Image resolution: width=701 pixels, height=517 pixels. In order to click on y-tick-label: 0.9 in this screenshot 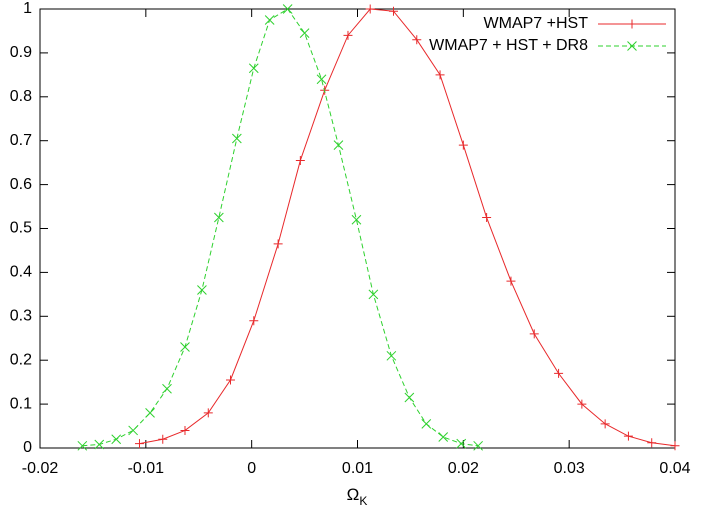, I will do `click(21, 52)`.